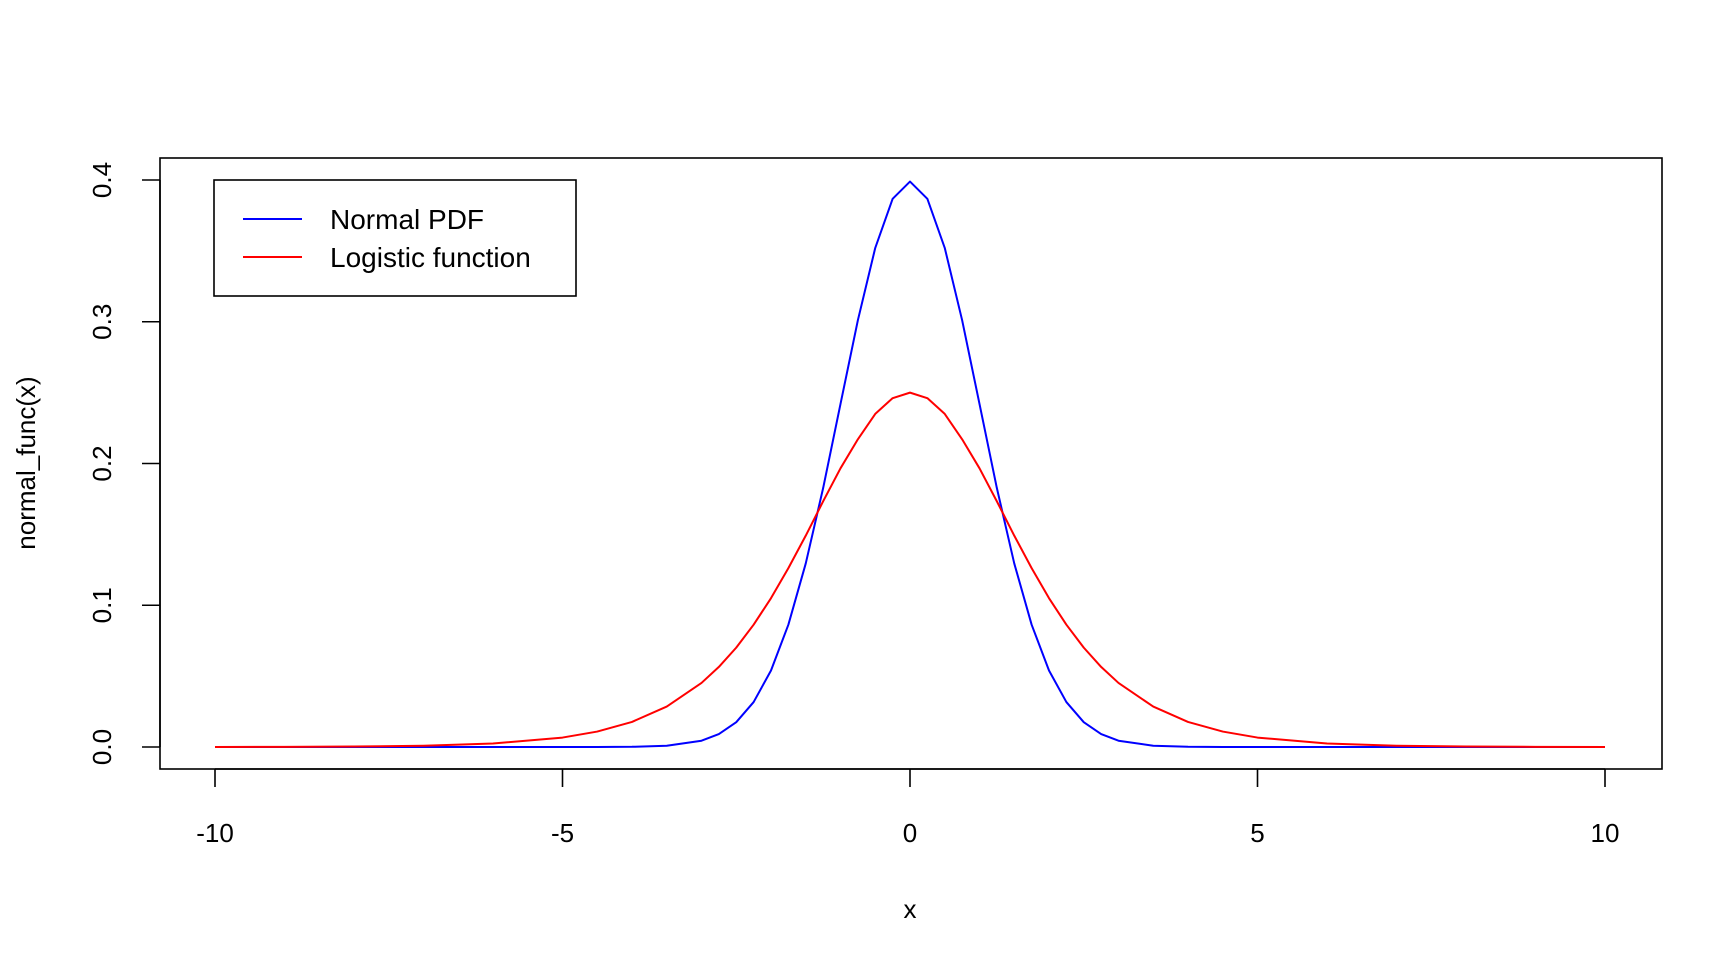 The height and width of the screenshot is (960, 1728). I want to click on x-tick-label: -5, so click(562, 833).